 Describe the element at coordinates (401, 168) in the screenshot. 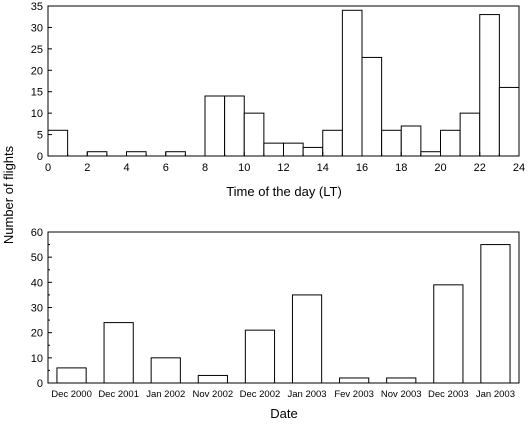

I see `top-x-tick-label-18: 18` at that location.